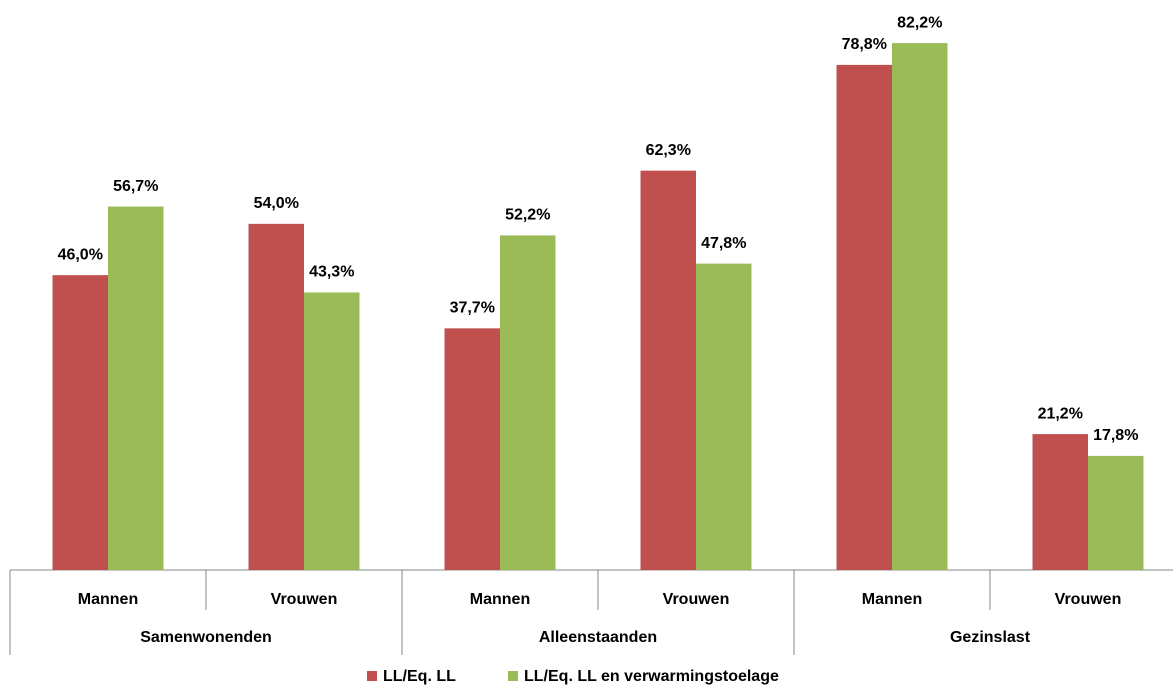 The height and width of the screenshot is (686, 1173). Describe the element at coordinates (419, 676) in the screenshot. I see `legend-label: LL/Eq. LL` at that location.